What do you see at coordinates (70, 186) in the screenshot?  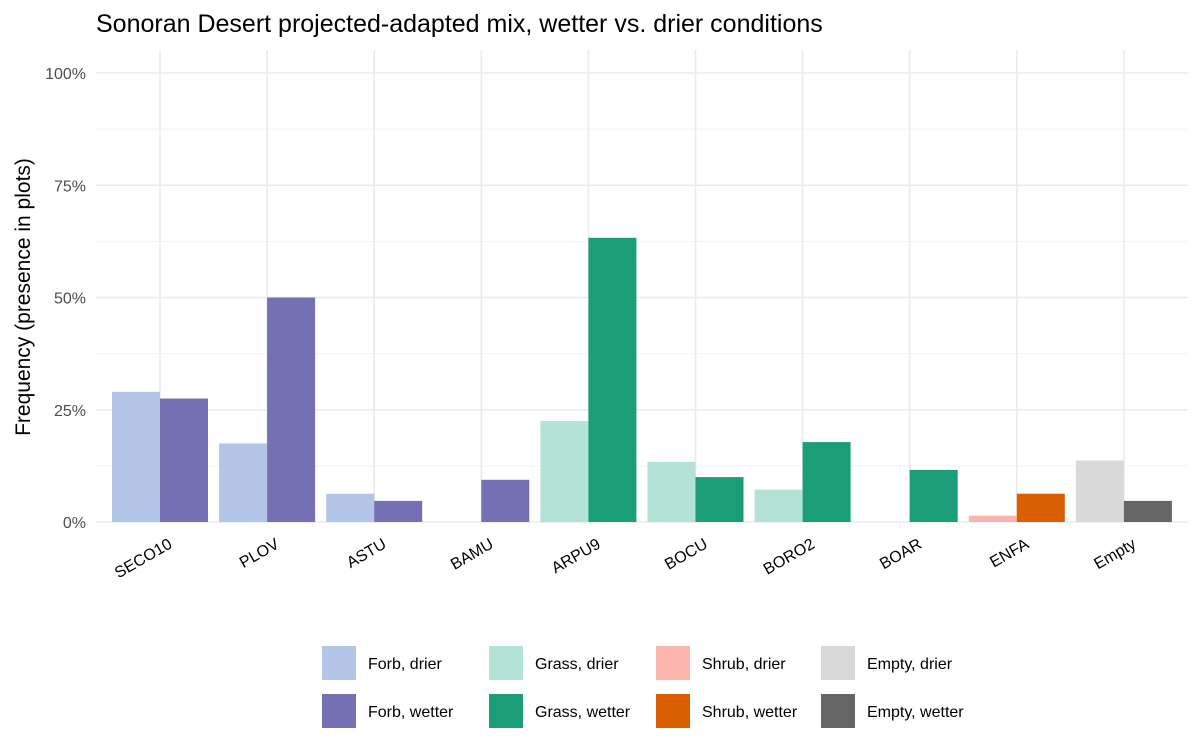 I see `y-tick-label: 75%` at bounding box center [70, 186].